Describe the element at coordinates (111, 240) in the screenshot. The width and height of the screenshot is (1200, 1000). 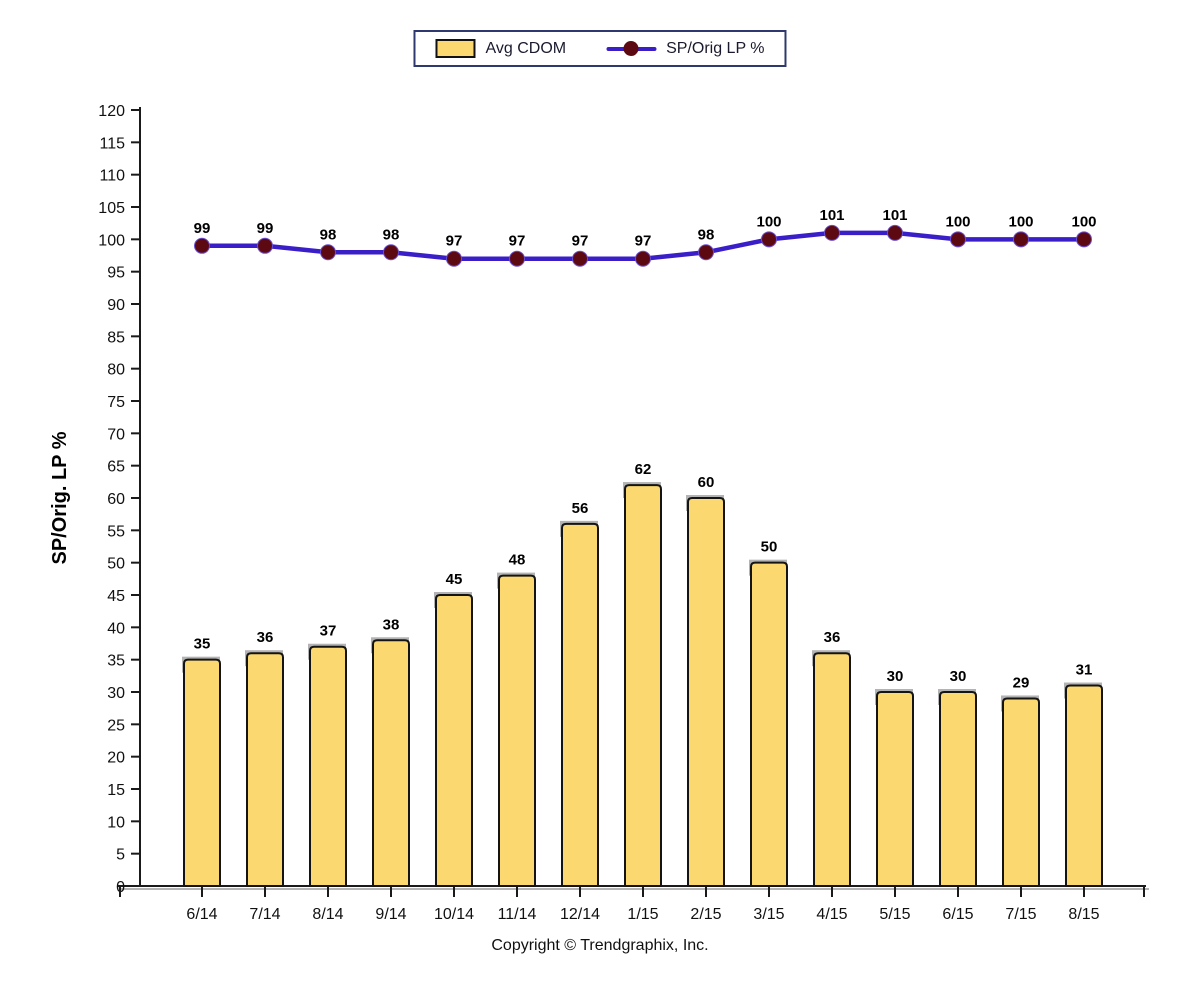
I see `y-axis-tick-label: 100` at that location.